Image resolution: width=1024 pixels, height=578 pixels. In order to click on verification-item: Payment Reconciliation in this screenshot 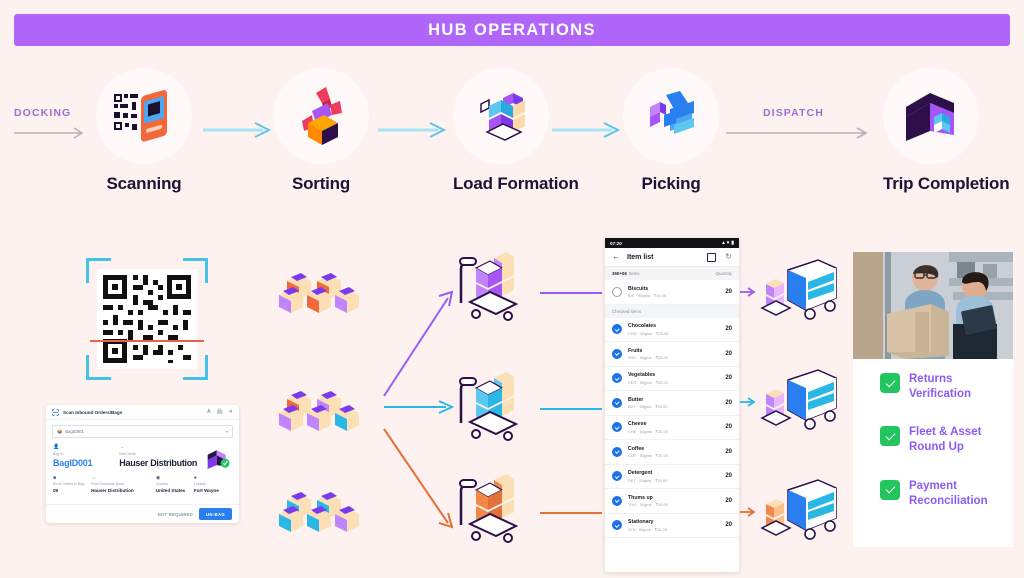, I will do `click(933, 505)`.